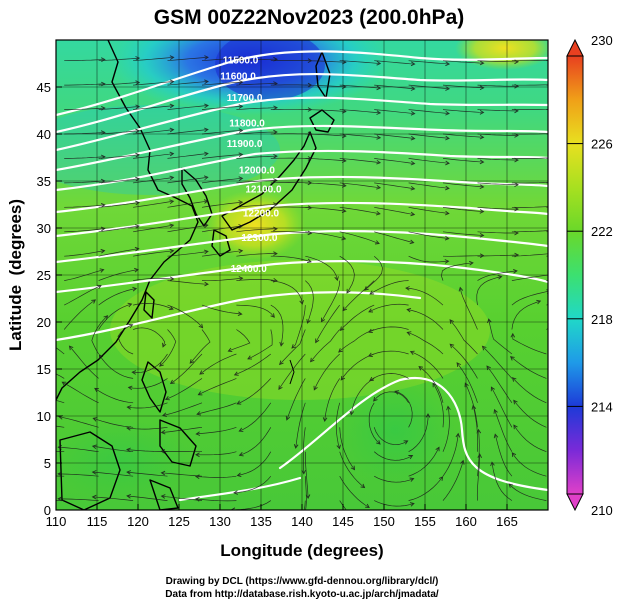 Image resolution: width=619 pixels, height=605 pixels. I want to click on y-tick-label-30: 30, so click(44, 228).